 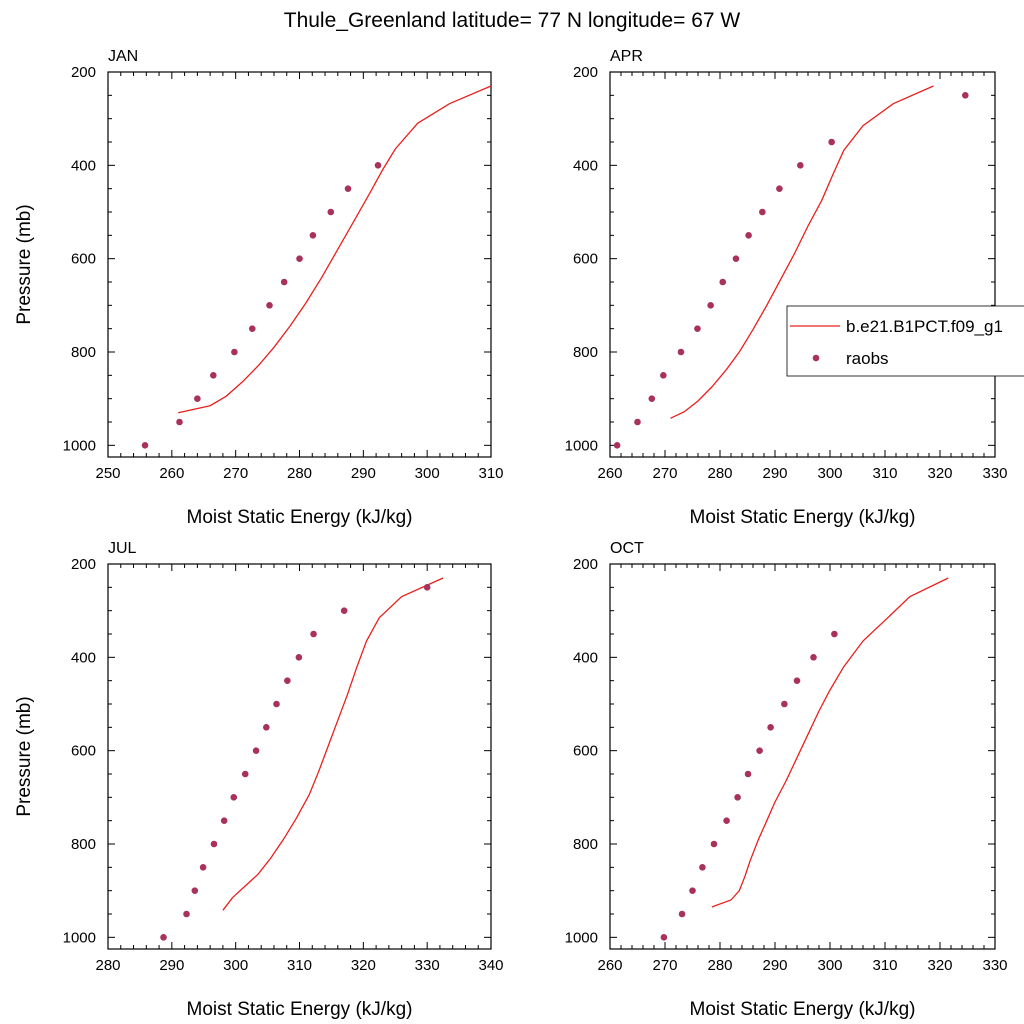 What do you see at coordinates (107, 473) in the screenshot?
I see `x-tick-label: 250` at bounding box center [107, 473].